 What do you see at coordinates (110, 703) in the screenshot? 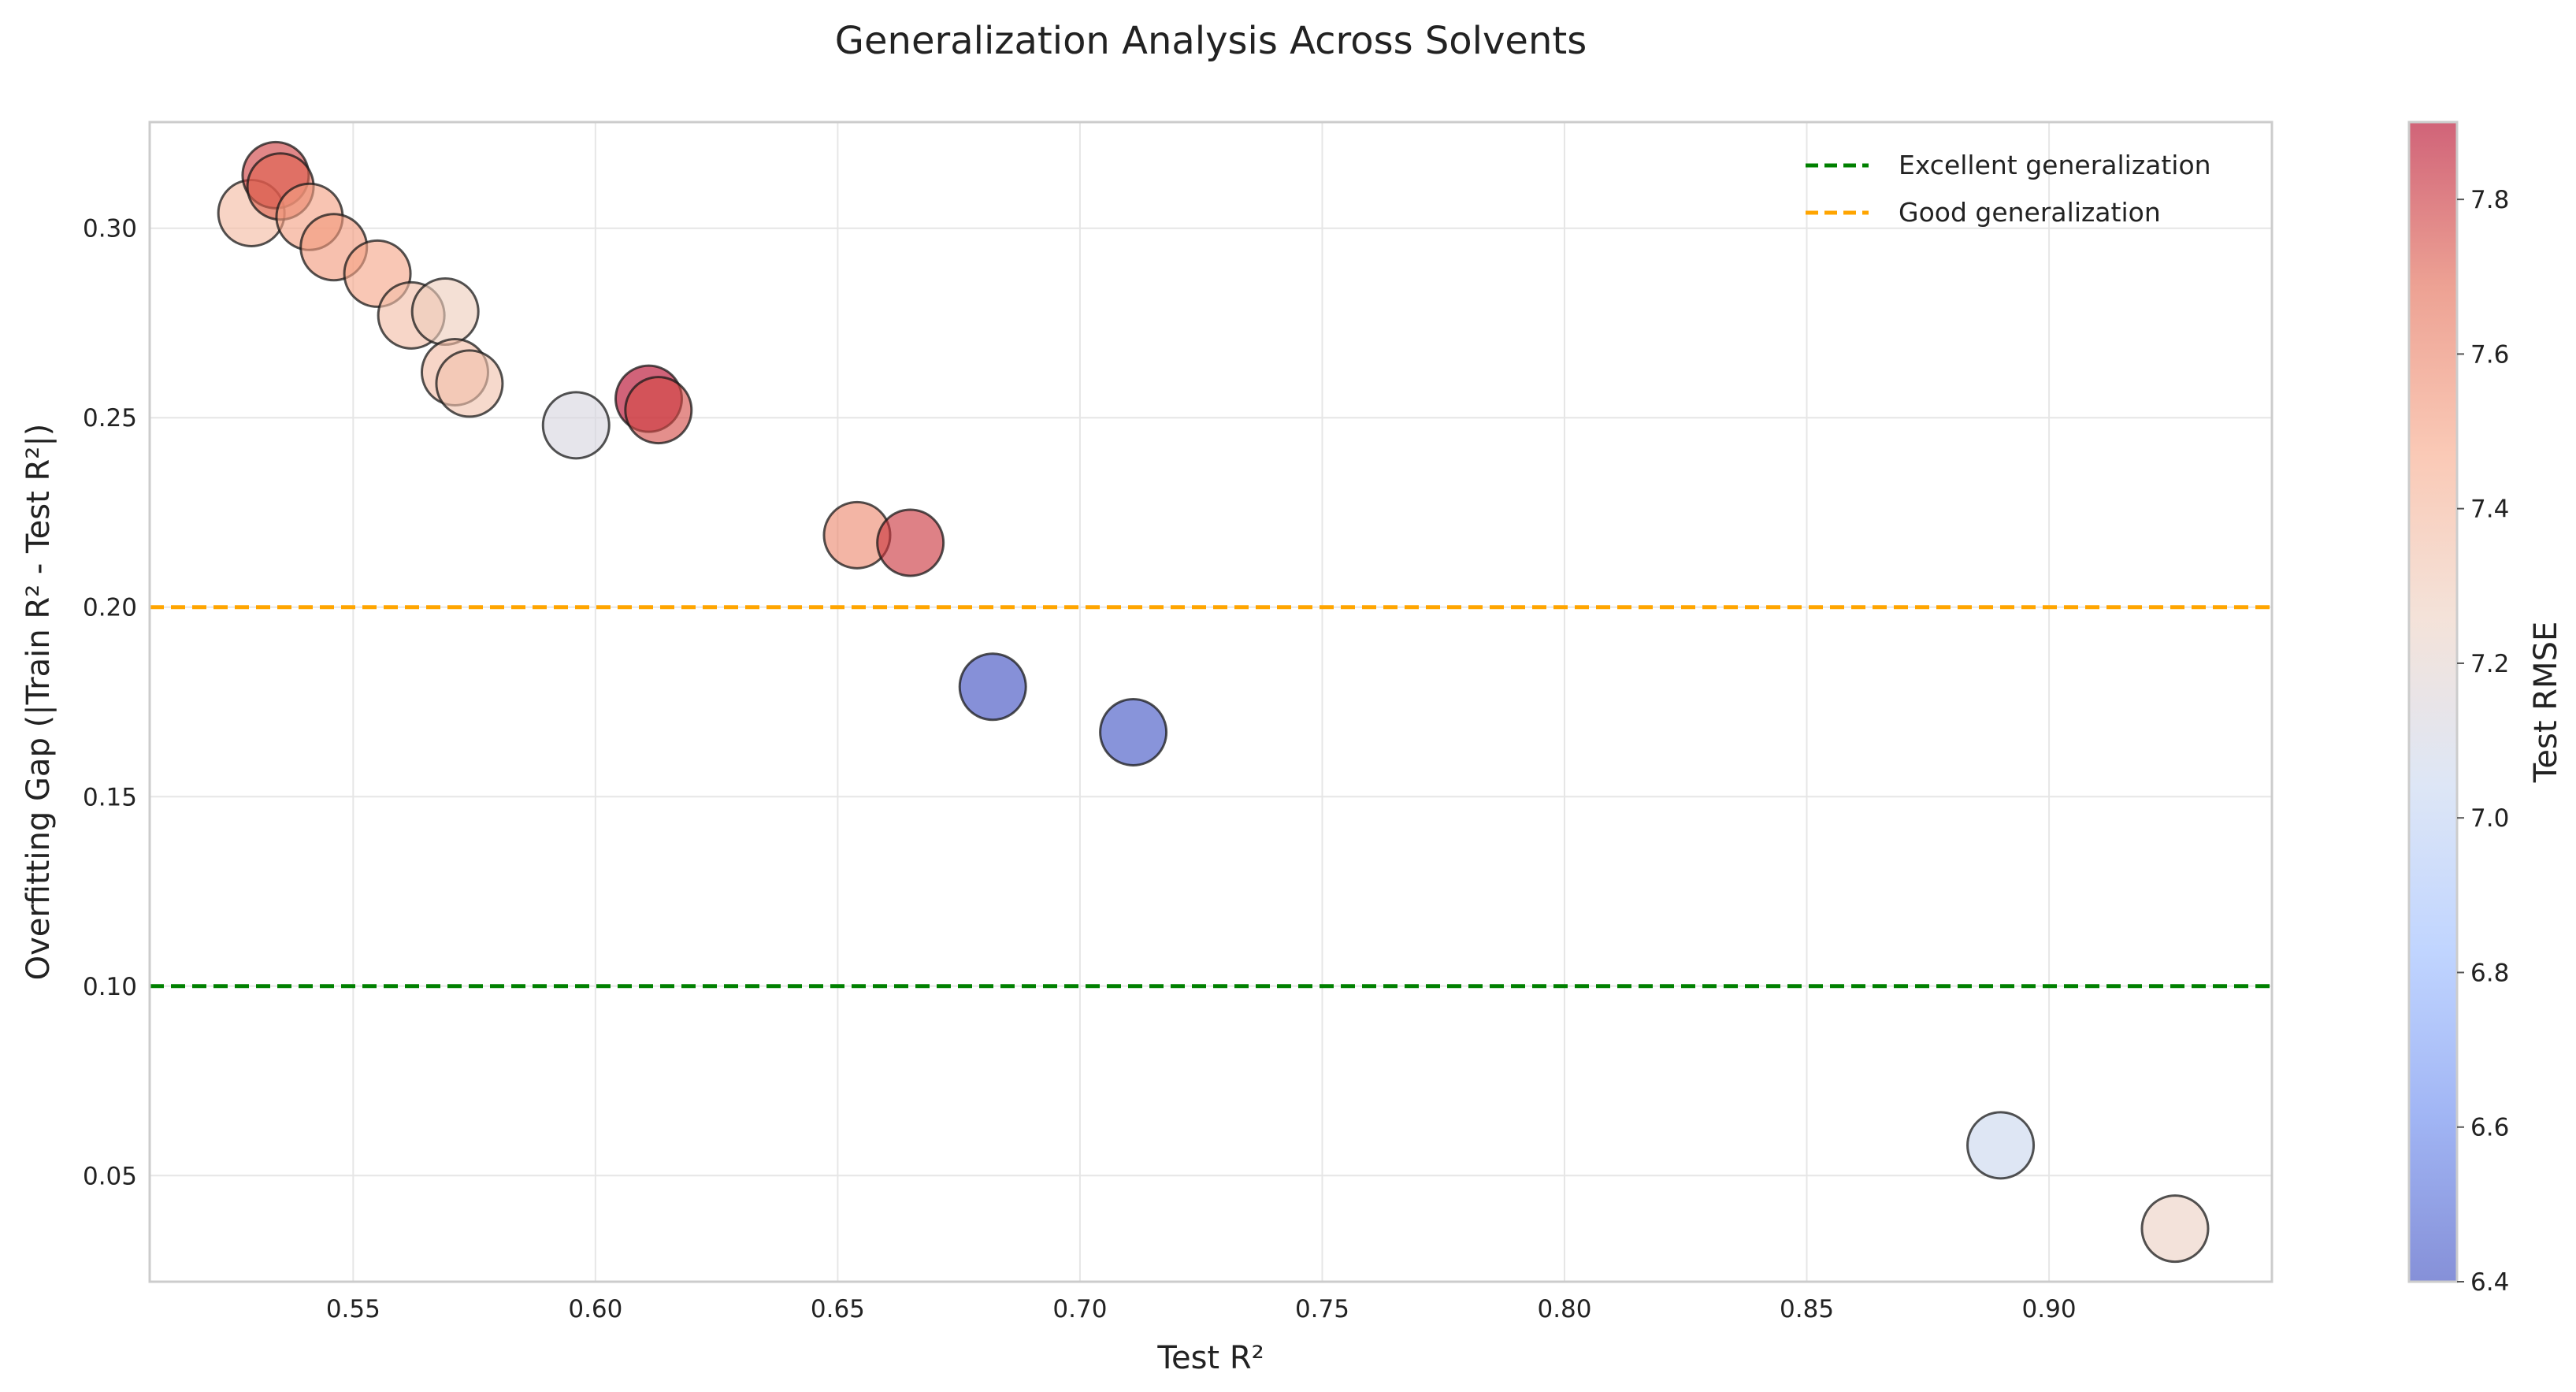
I see `y-axis-ticks: 0.05 0.10 0.15 0.20 0.25 0.30` at bounding box center [110, 703].